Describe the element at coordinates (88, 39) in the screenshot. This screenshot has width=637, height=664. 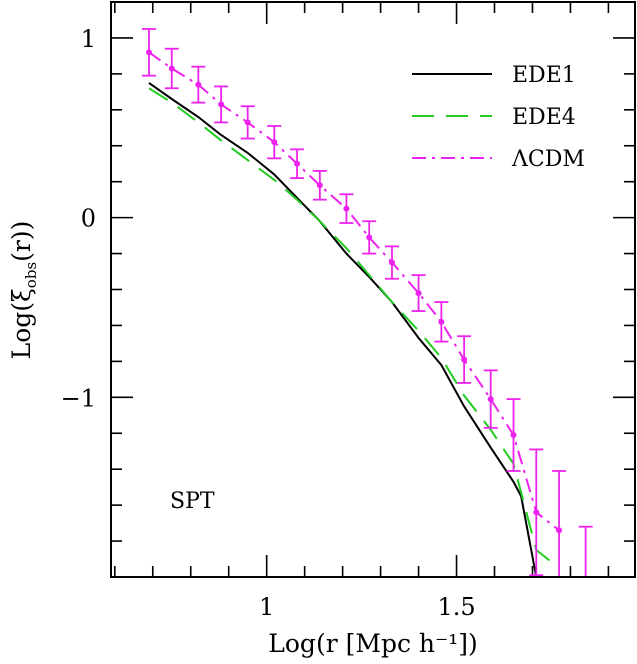
I see `y-tick-label: 1` at that location.